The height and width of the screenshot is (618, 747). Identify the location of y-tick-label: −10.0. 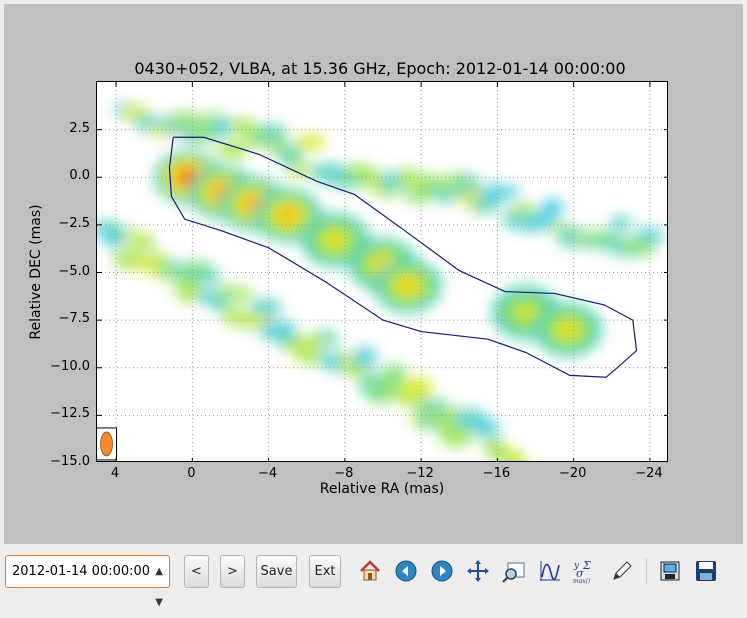
(70, 366).